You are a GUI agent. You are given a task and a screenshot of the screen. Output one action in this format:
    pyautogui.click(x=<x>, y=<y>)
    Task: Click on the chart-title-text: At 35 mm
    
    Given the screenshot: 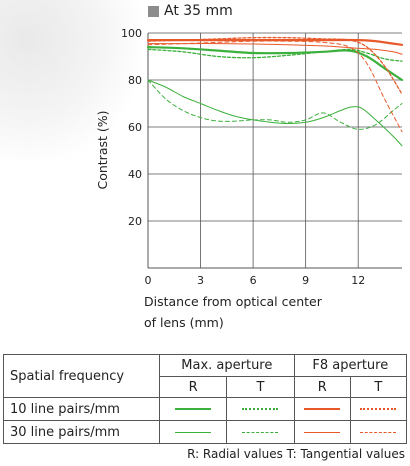 What is the action you would take?
    pyautogui.click(x=198, y=11)
    